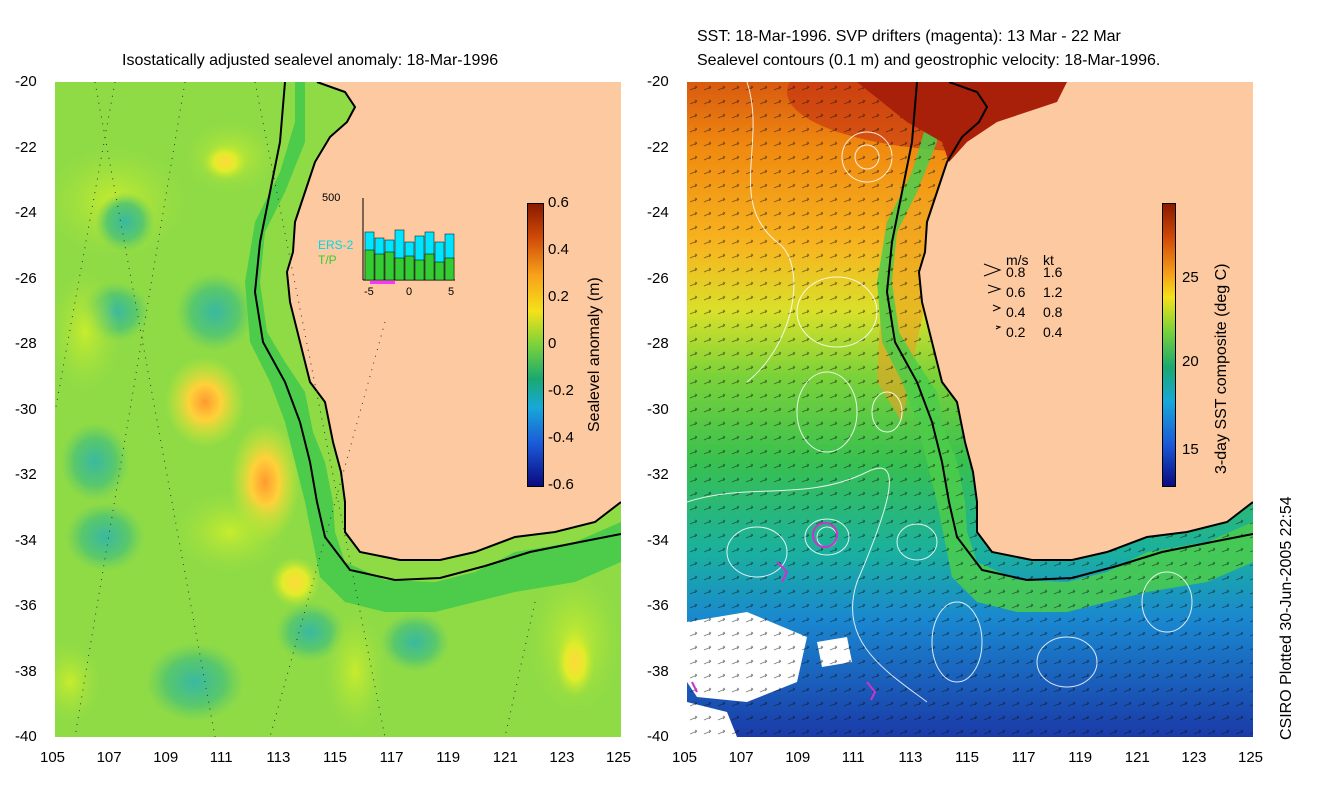 The height and width of the screenshot is (810, 1320). I want to click on left-y-tick: -28, so click(26, 343).